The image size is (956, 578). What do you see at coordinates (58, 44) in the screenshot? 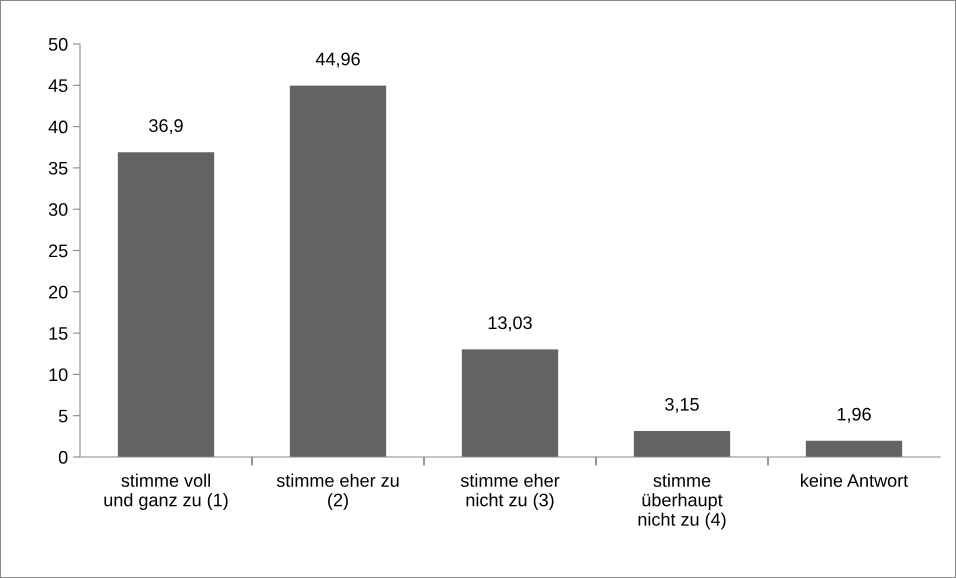
I see `y-tick-label: 50` at bounding box center [58, 44].